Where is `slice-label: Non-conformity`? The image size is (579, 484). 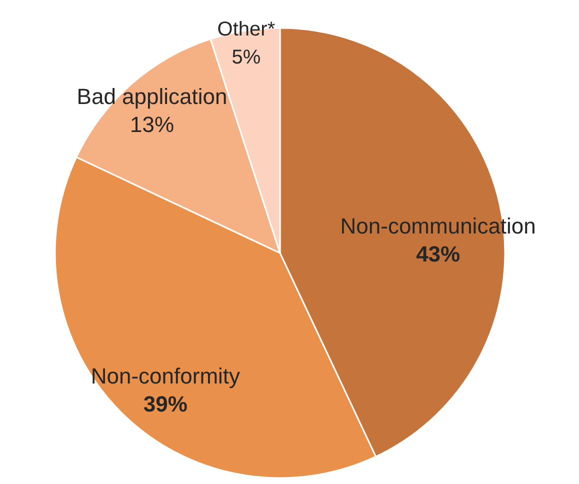
slice-label: Non-conformity is located at coordinates (165, 376).